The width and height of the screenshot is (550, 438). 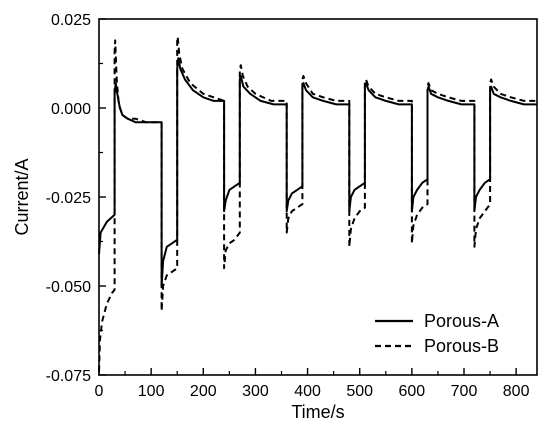 I want to click on x-tick-label: 500, so click(x=359, y=391).